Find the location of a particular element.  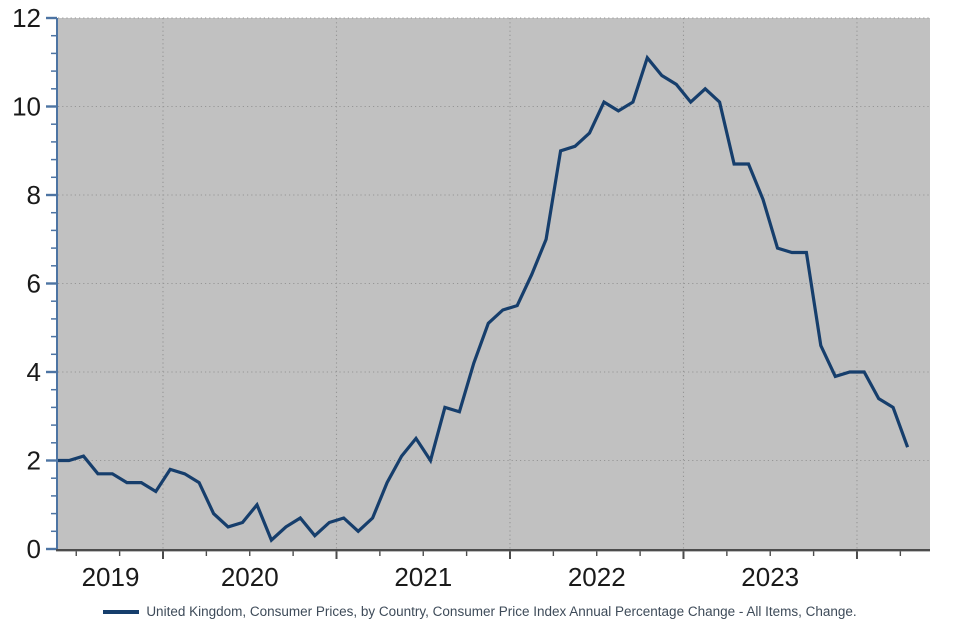

x-year-label: 2022 is located at coordinates (597, 577).